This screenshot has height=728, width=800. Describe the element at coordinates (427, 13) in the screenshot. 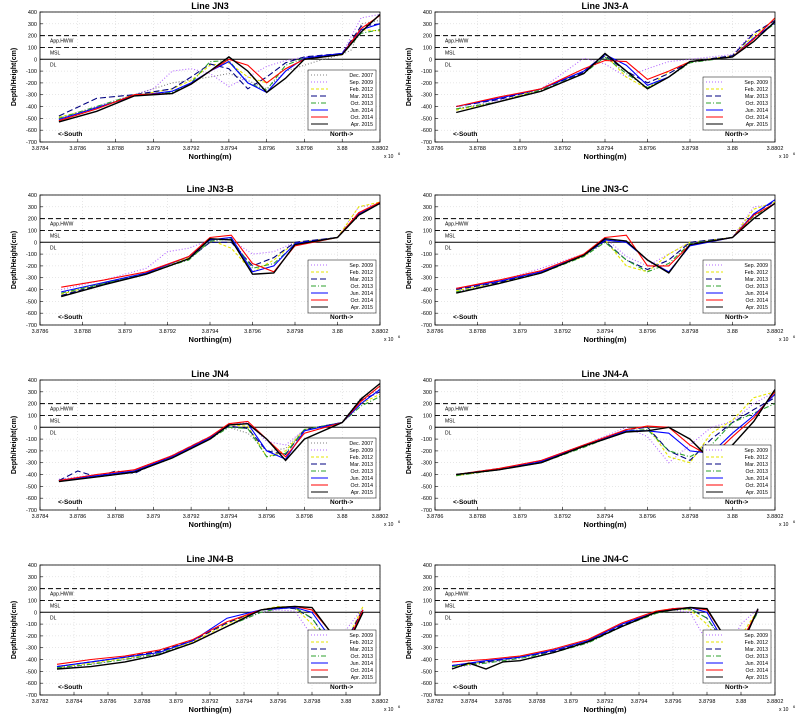

I see `y-tick-label: 400` at that location.